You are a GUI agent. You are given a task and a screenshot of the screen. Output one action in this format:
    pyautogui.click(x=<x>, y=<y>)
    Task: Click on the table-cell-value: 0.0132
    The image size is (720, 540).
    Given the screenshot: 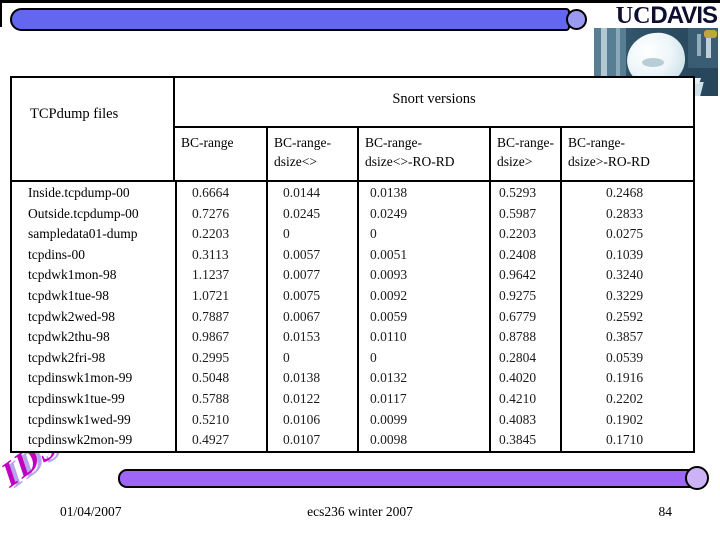 What is the action you would take?
    pyautogui.click(x=389, y=378)
    